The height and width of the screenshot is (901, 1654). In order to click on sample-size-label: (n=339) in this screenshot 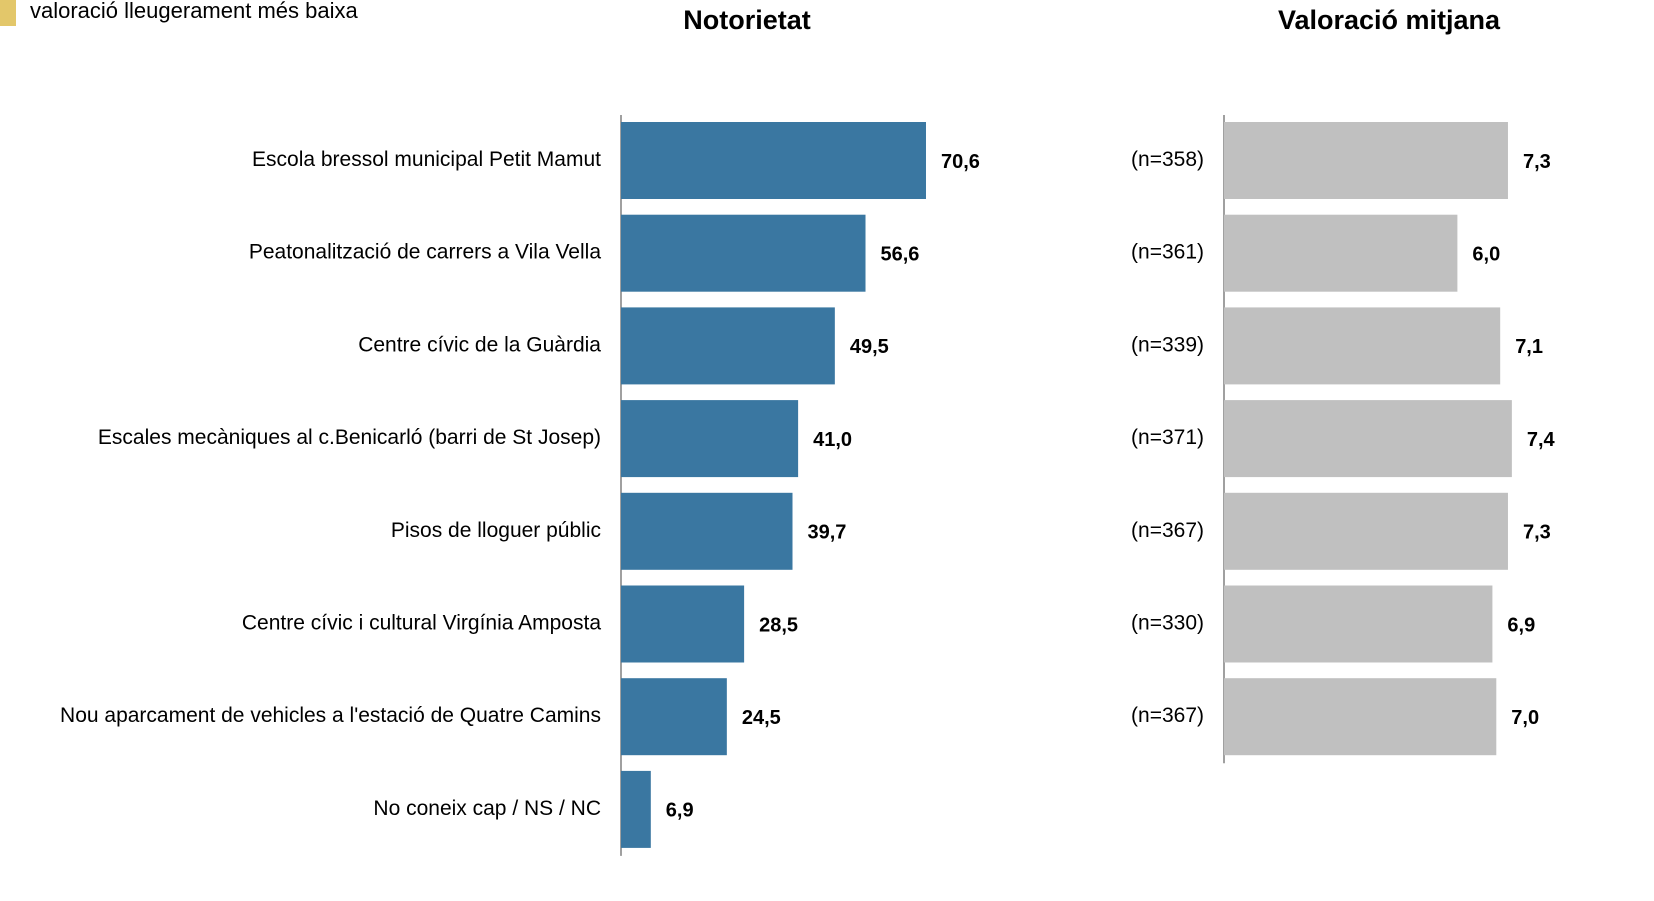, I will do `click(1167, 344)`.